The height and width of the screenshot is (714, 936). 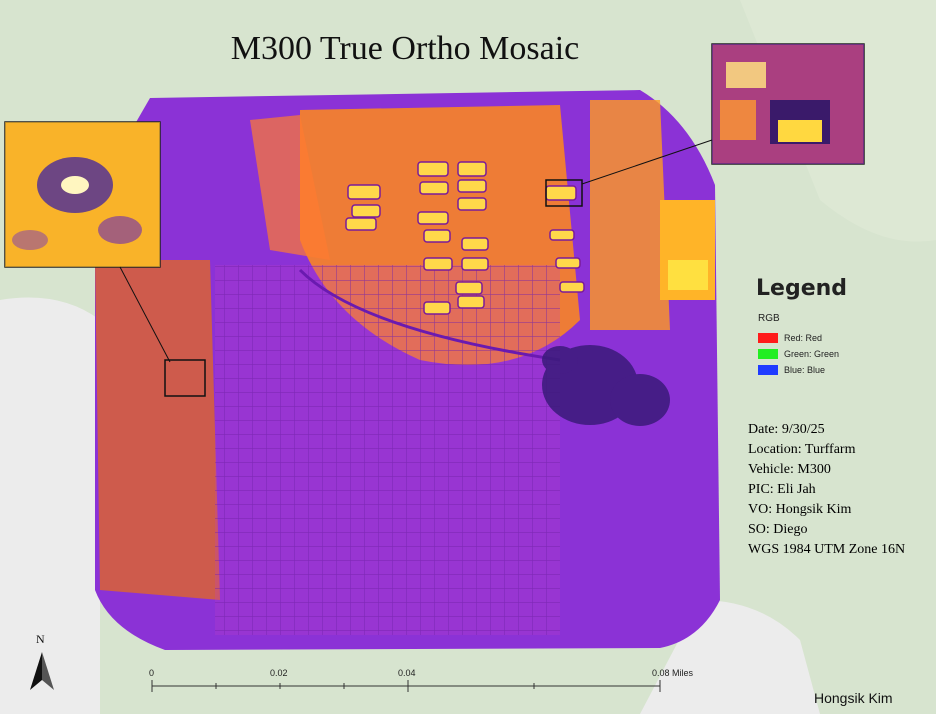 I want to click on parked-cars, so click(x=465, y=238).